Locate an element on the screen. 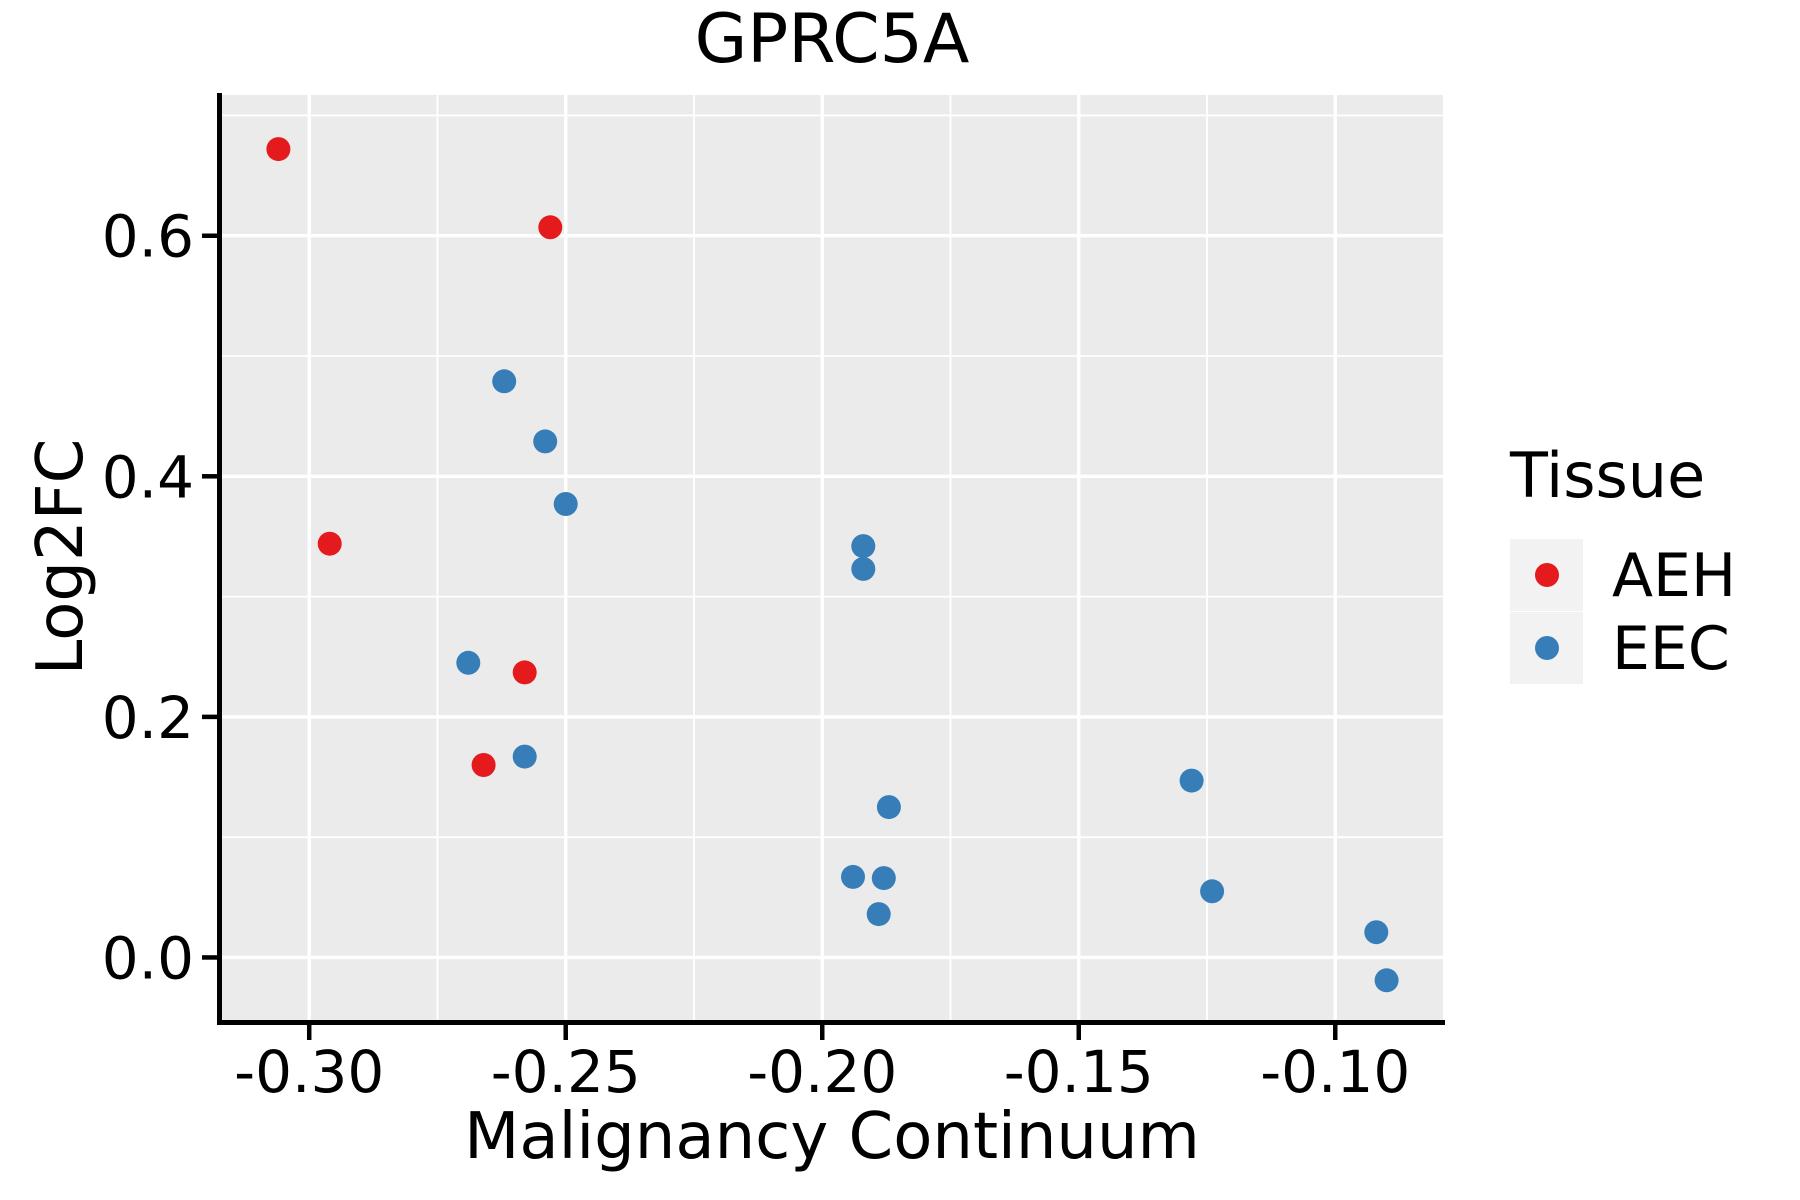  y-axis-title: Log2FC is located at coordinates (61, 557).